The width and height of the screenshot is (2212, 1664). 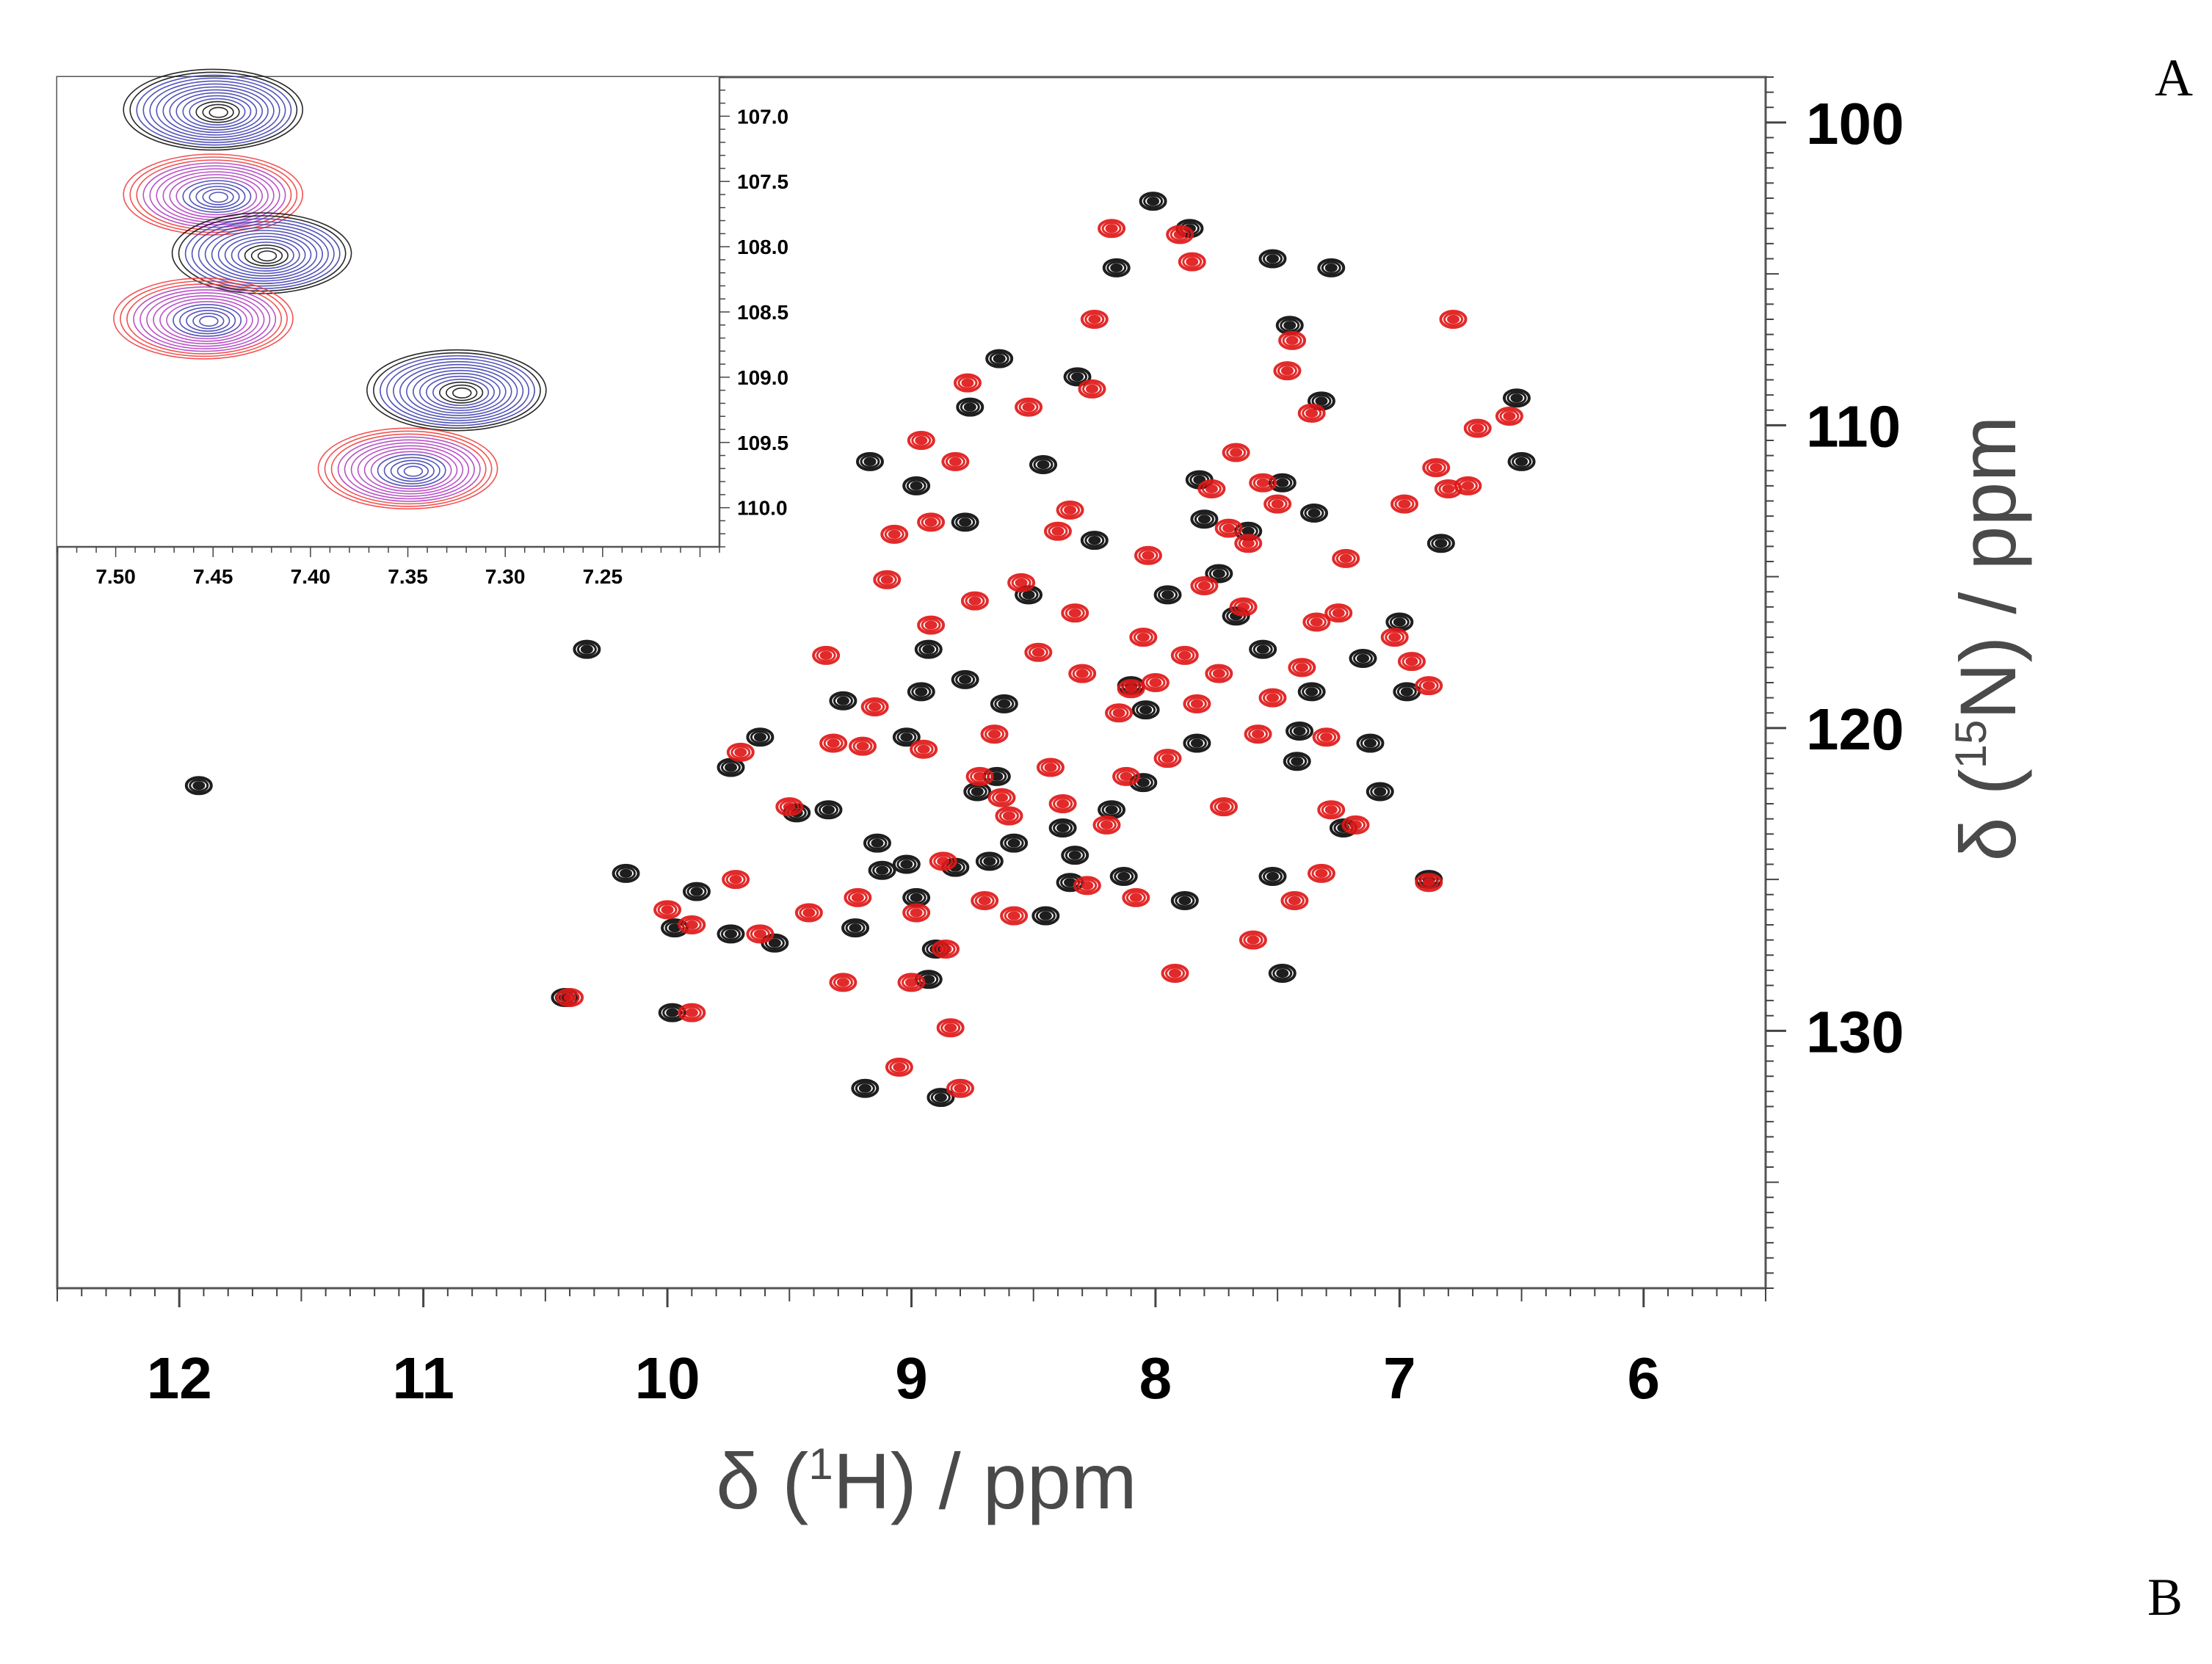 What do you see at coordinates (423, 1378) in the screenshot?
I see `x-tick-label: 11` at bounding box center [423, 1378].